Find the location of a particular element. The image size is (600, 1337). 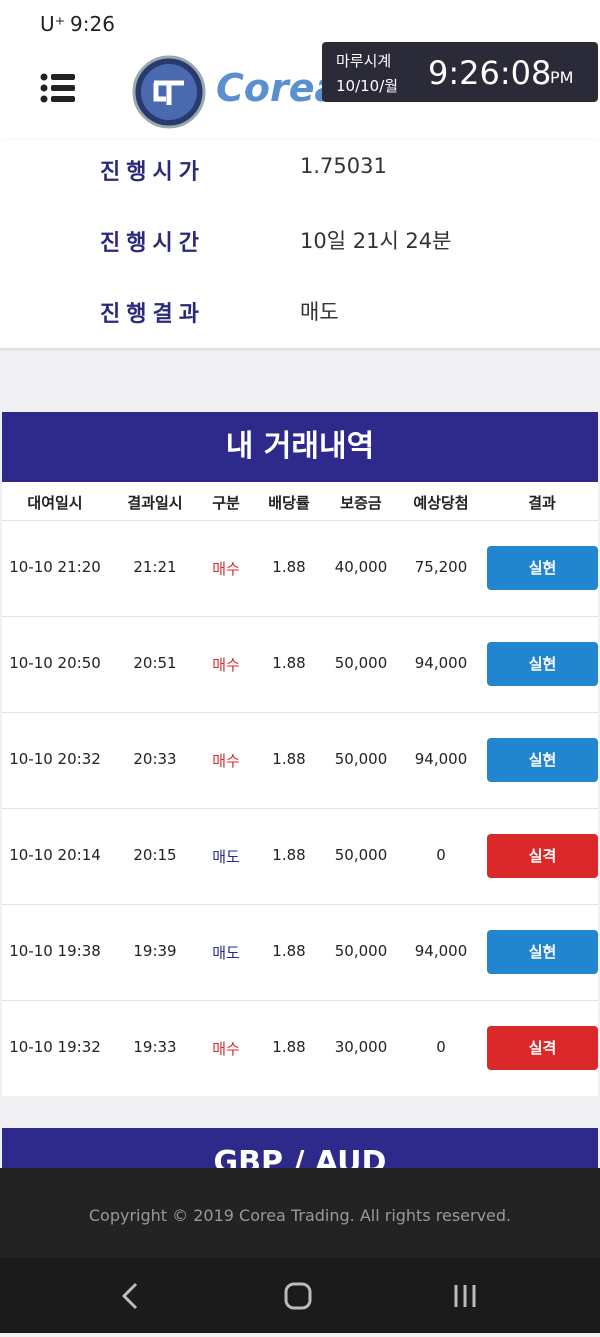

cell-result-time: 19:33 is located at coordinates (155, 1047).